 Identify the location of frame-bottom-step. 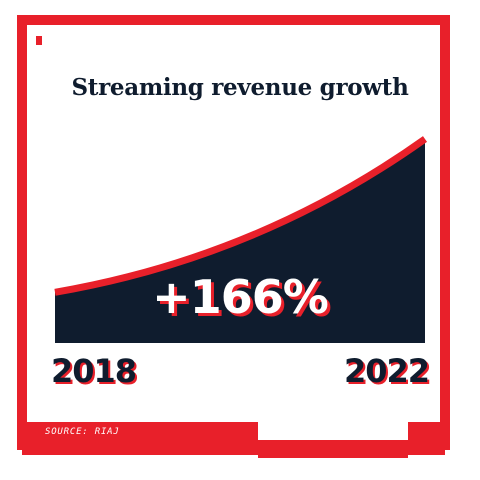
(233, 440).